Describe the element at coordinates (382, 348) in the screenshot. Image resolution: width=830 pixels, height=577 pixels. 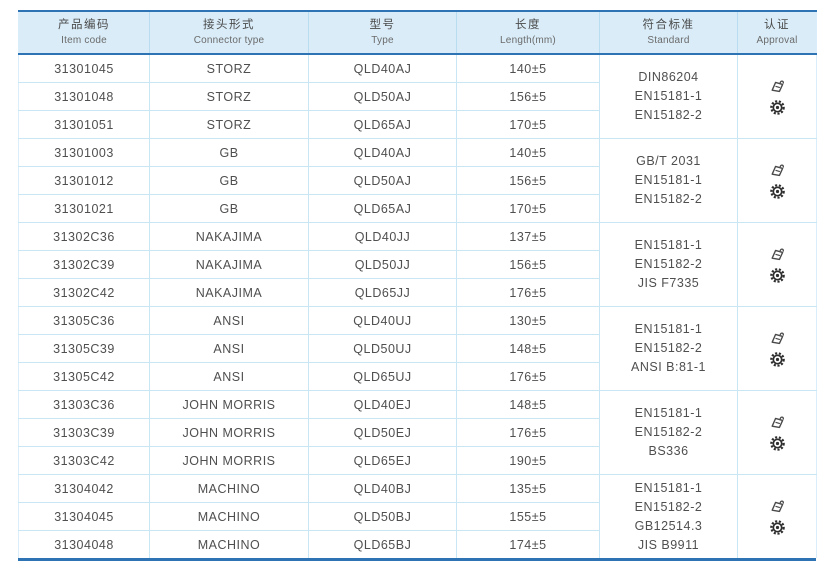
I see `cell-type: QLD50UJ` at that location.